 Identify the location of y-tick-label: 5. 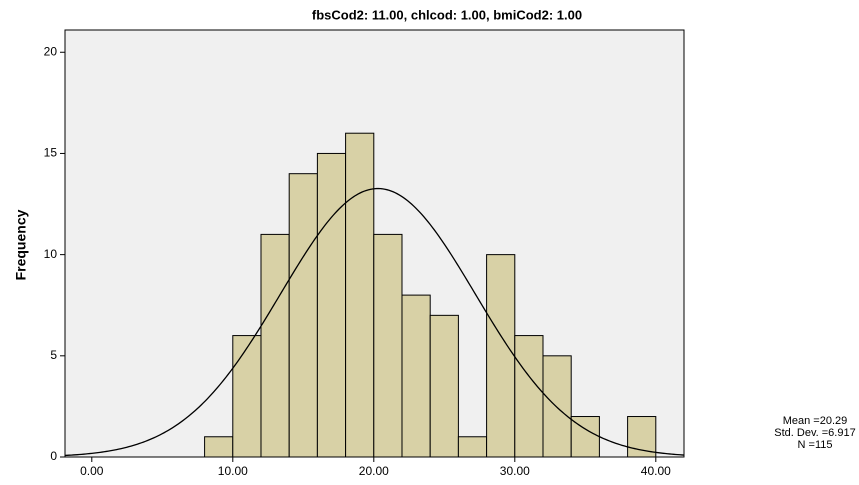
(53, 355).